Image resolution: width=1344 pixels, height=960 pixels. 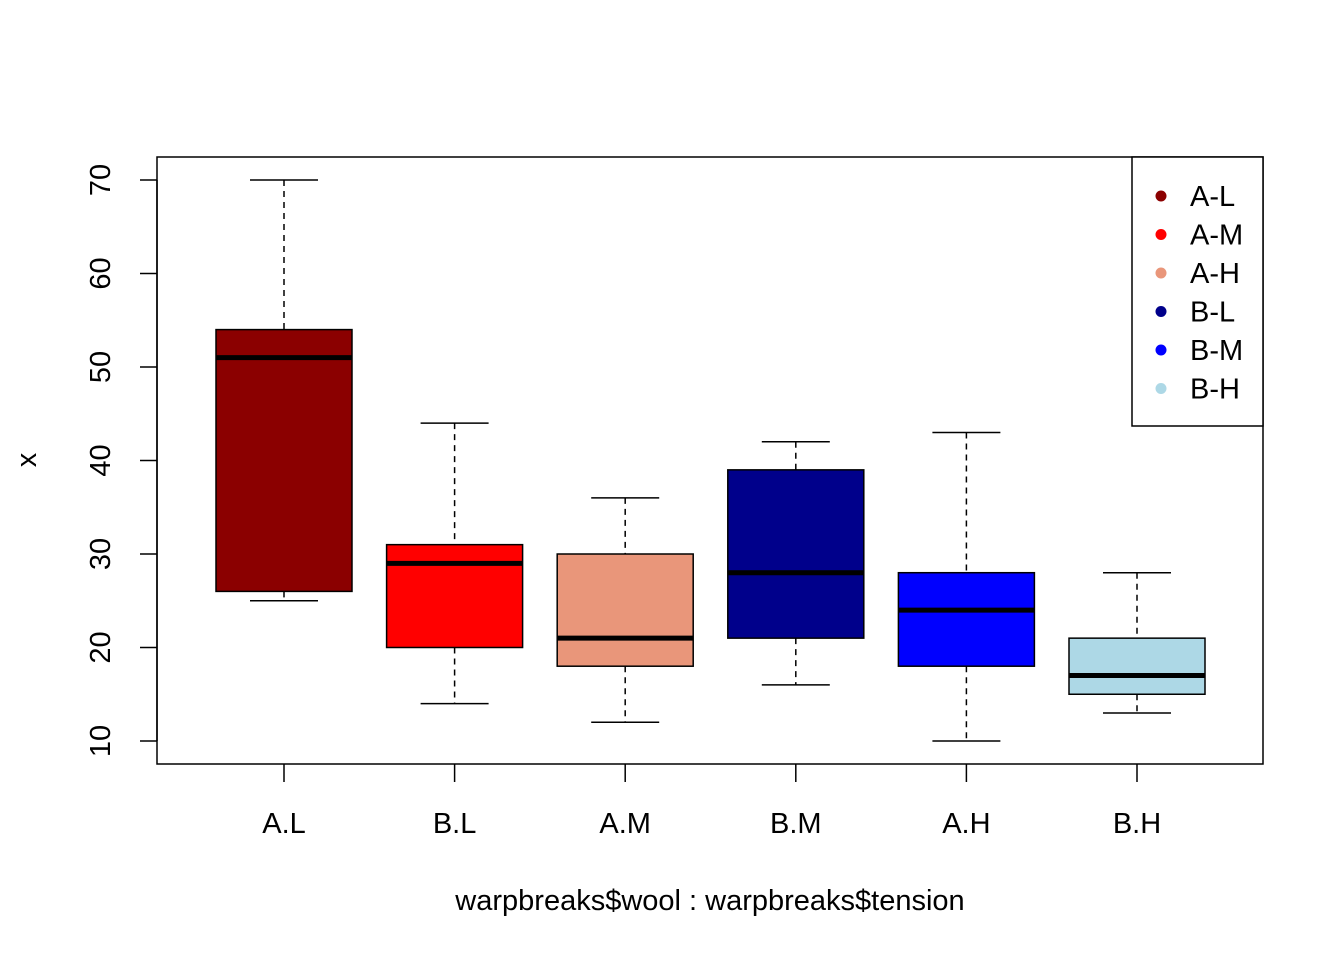 What do you see at coordinates (27, 459) in the screenshot?
I see `y-axis-label: x` at bounding box center [27, 459].